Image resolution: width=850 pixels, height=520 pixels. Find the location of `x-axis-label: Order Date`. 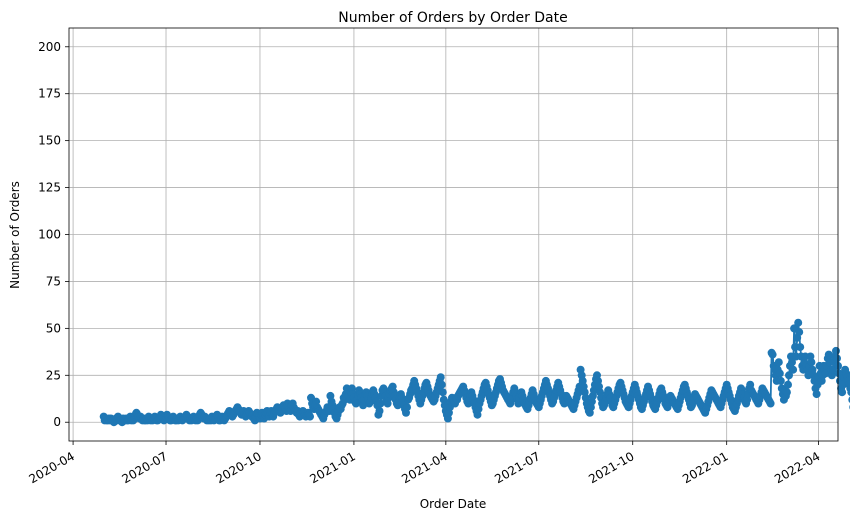

x-axis-label: Order Date is located at coordinates (453, 504).